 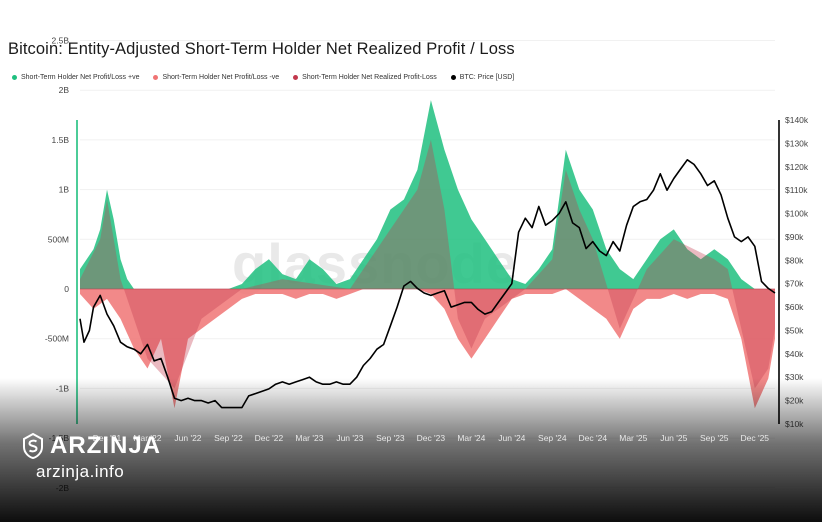 I want to click on legend-label-positive: Short-Term Holder Net Profit/Loss +ve, so click(x=80, y=77).